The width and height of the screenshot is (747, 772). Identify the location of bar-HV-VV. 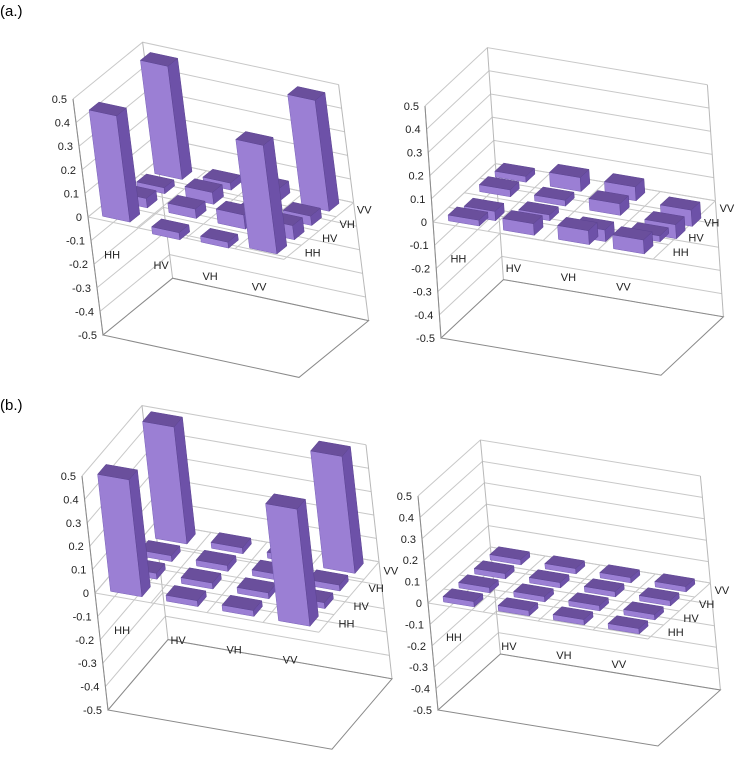
(643, 611).